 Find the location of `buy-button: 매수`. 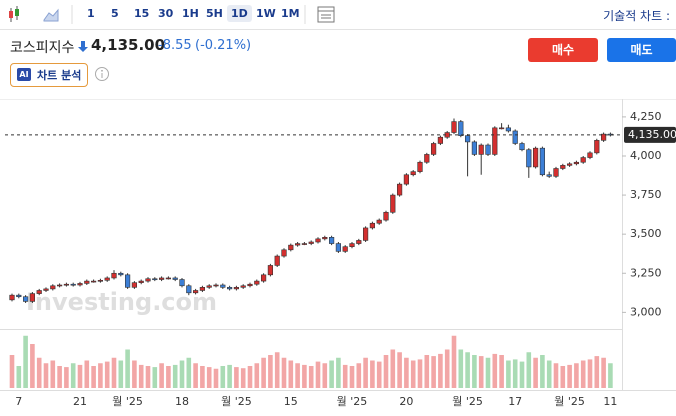

buy-button: 매수 is located at coordinates (563, 50).